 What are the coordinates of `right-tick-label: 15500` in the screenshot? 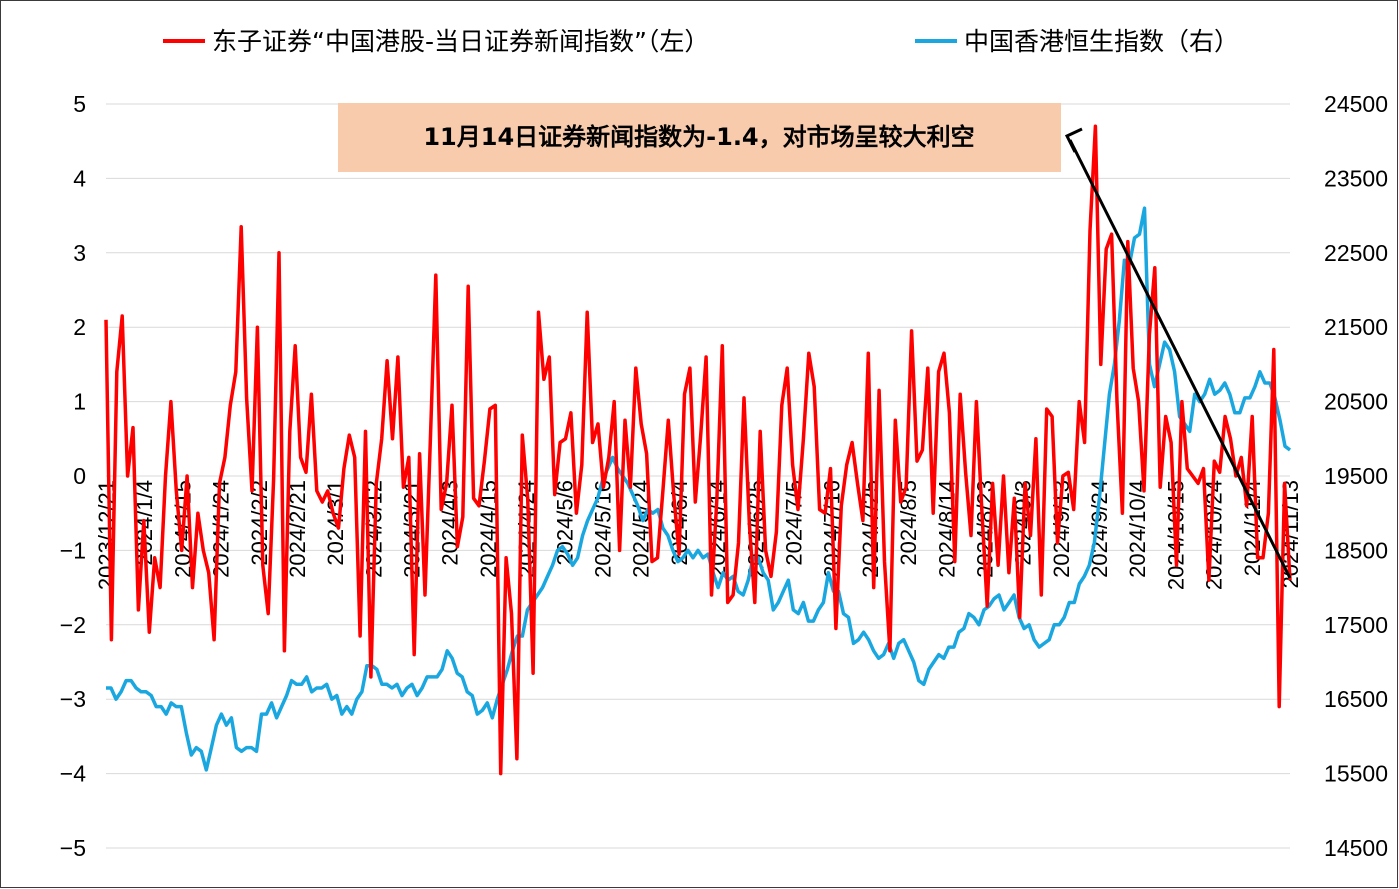 It's located at (1356, 774).